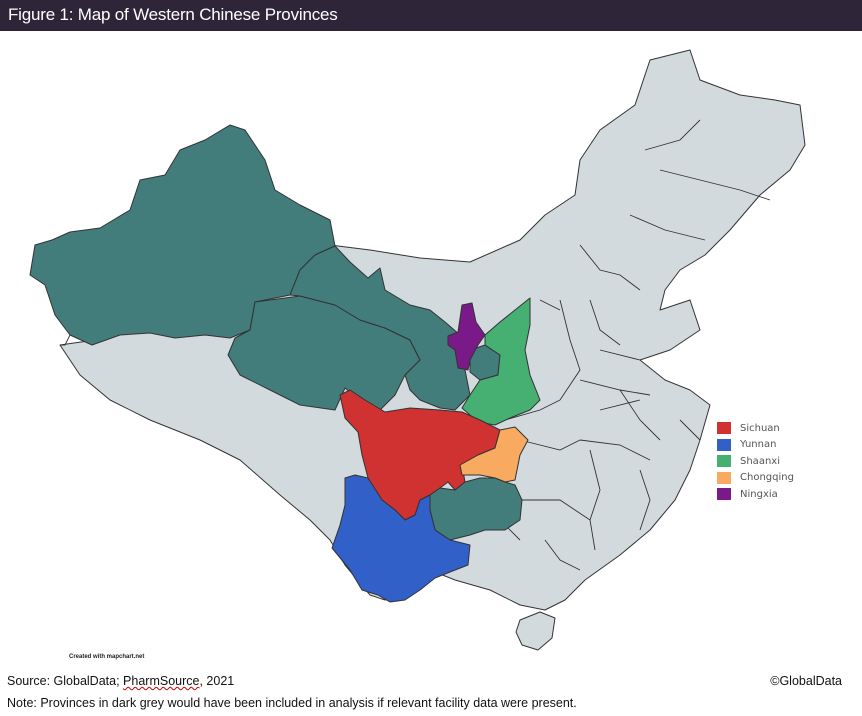 This screenshot has height=716, width=862. Describe the element at coordinates (535, 631) in the screenshot. I see `region-hainan` at that location.